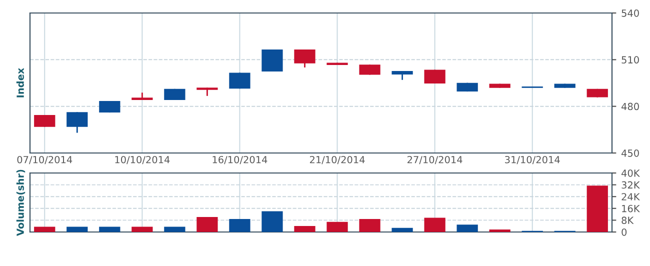  Describe the element at coordinates (630, 153) in the screenshot. I see `y-tick-label: 450` at that location.